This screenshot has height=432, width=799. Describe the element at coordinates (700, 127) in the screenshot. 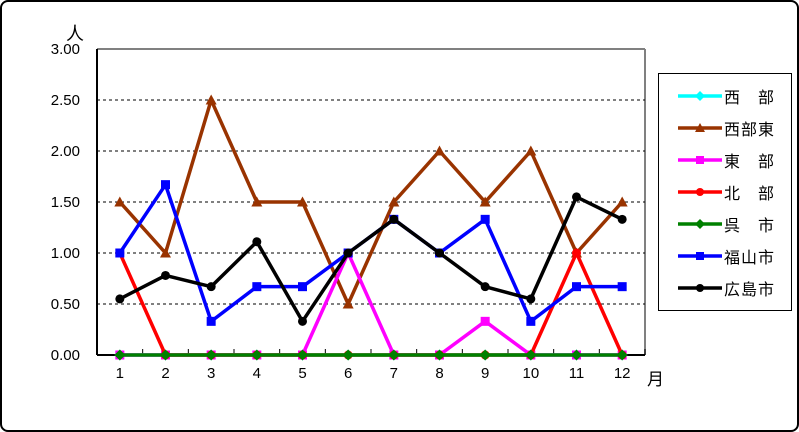

I see `legend-line-triangle-marker-icon` at that location.